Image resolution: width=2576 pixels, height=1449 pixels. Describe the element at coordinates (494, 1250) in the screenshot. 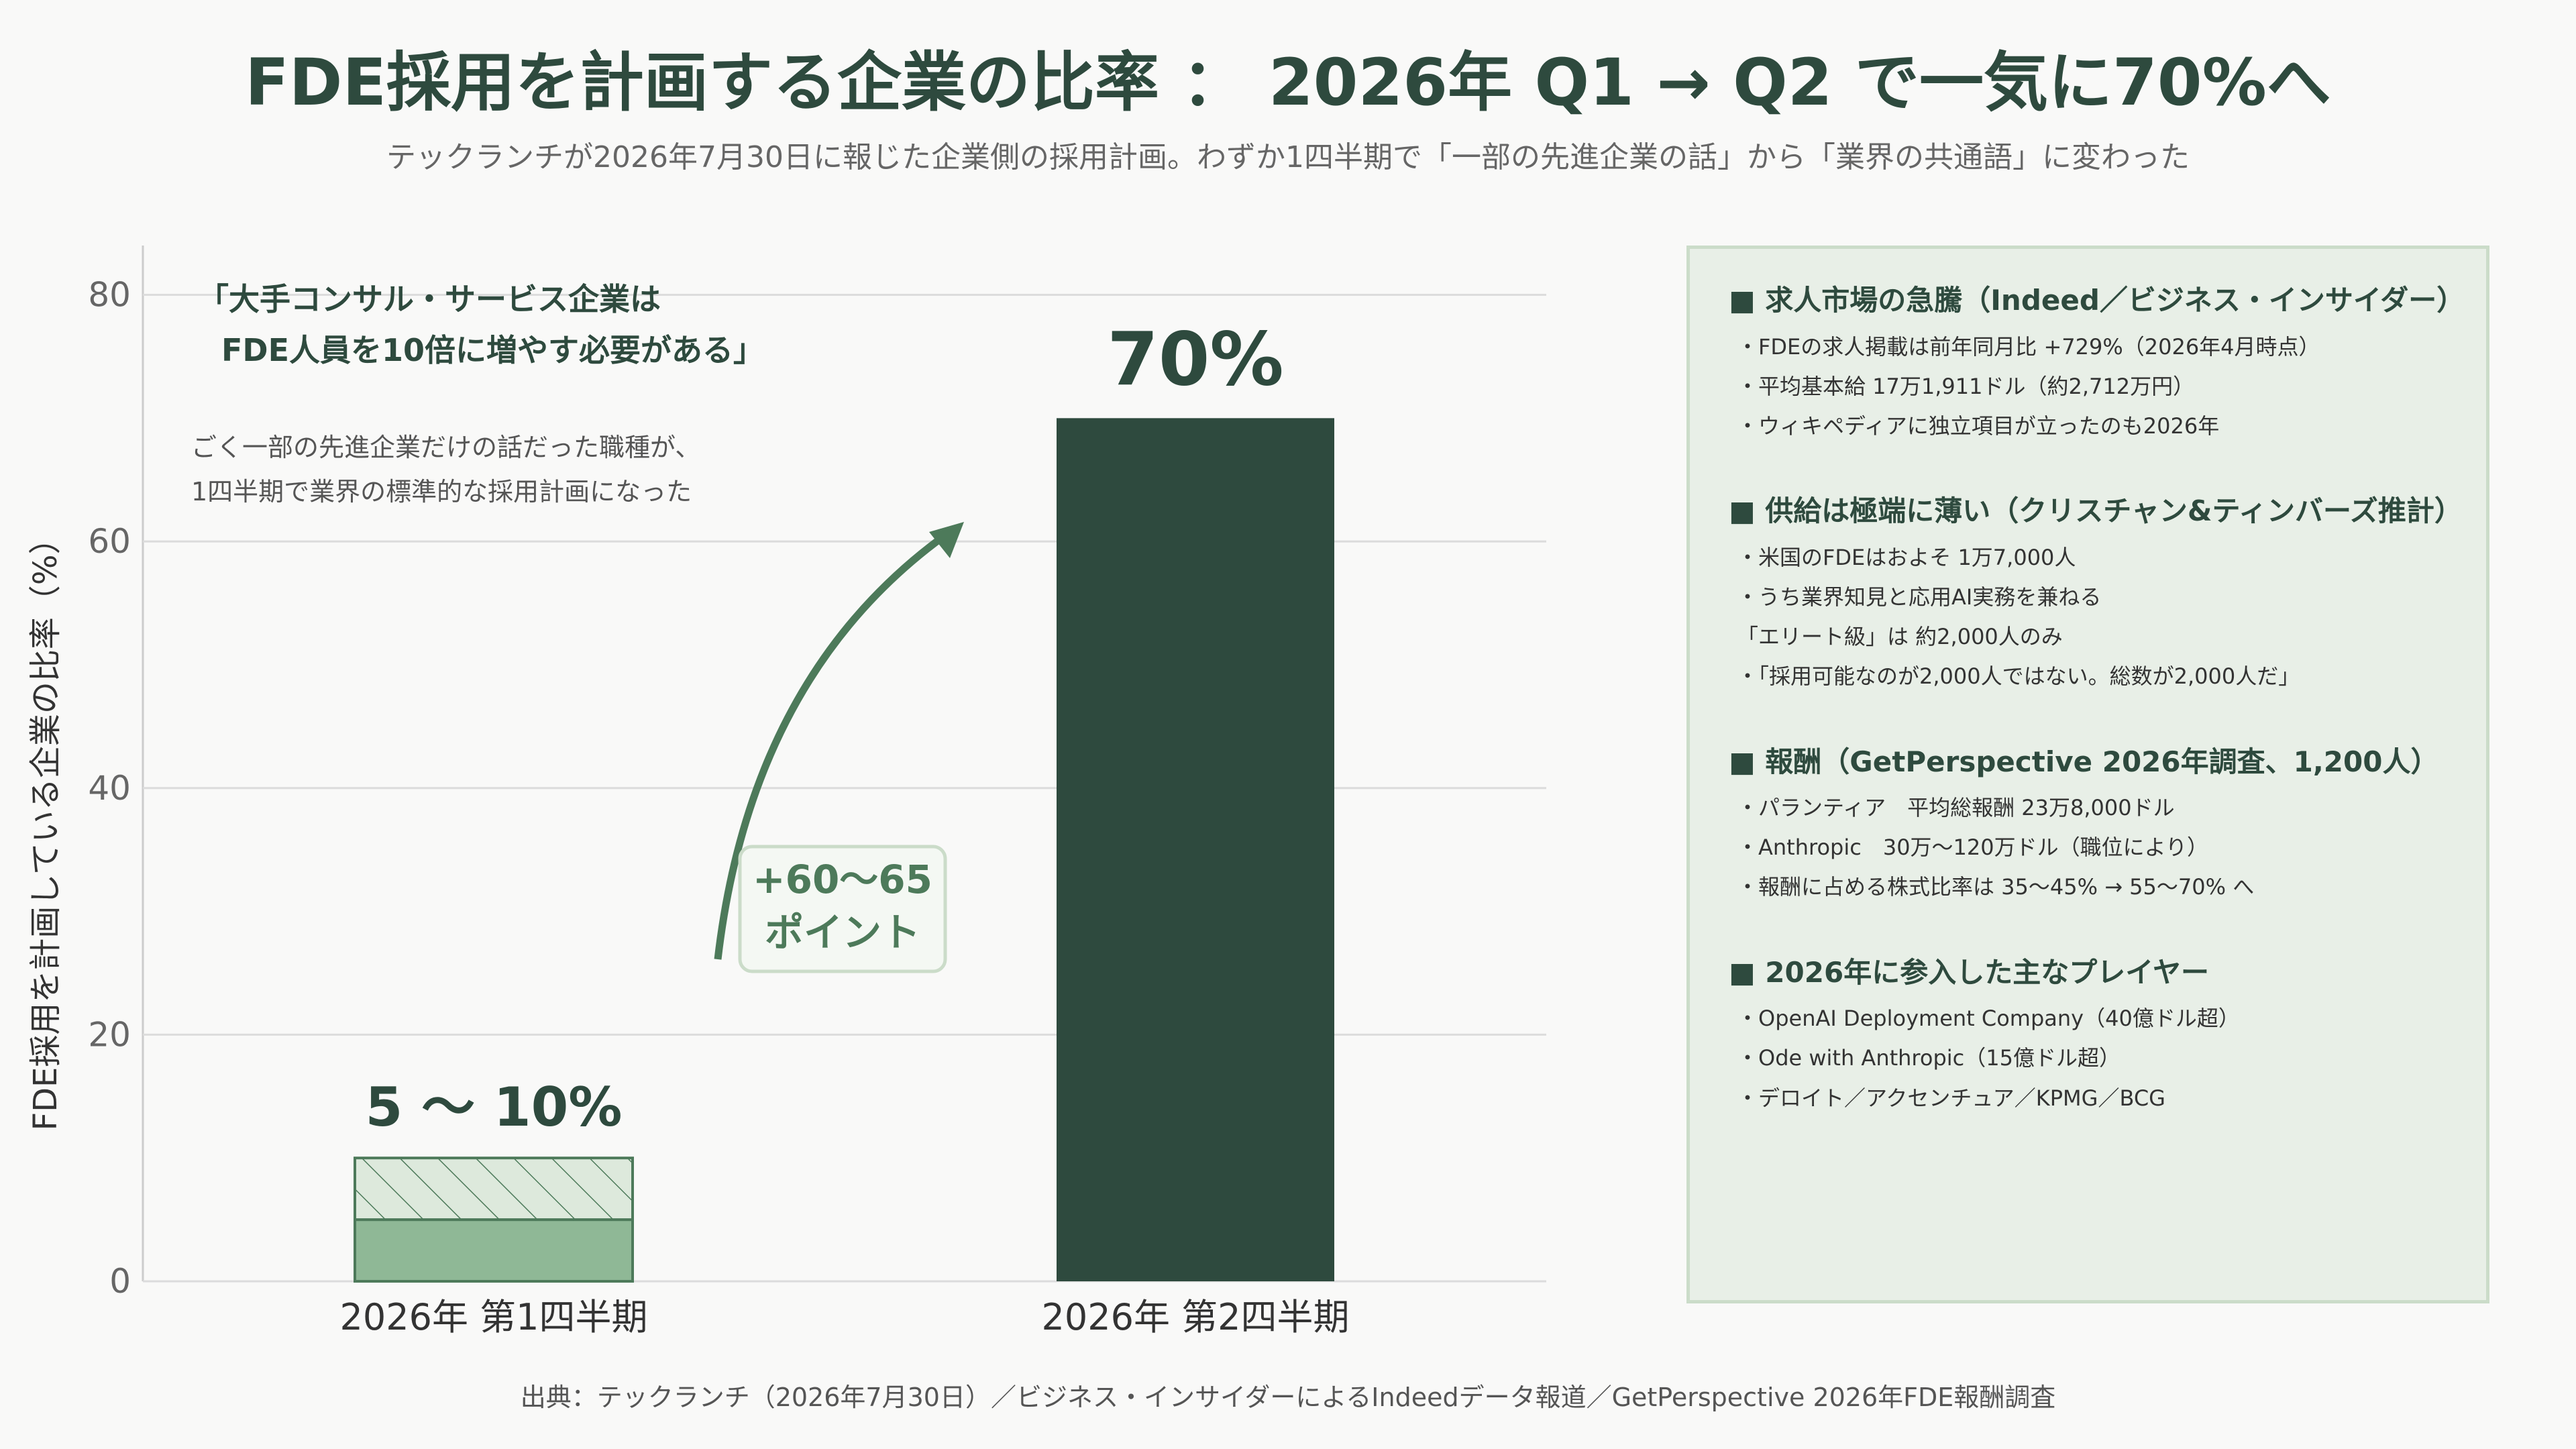

I see `bar-q1-confirmed` at that location.